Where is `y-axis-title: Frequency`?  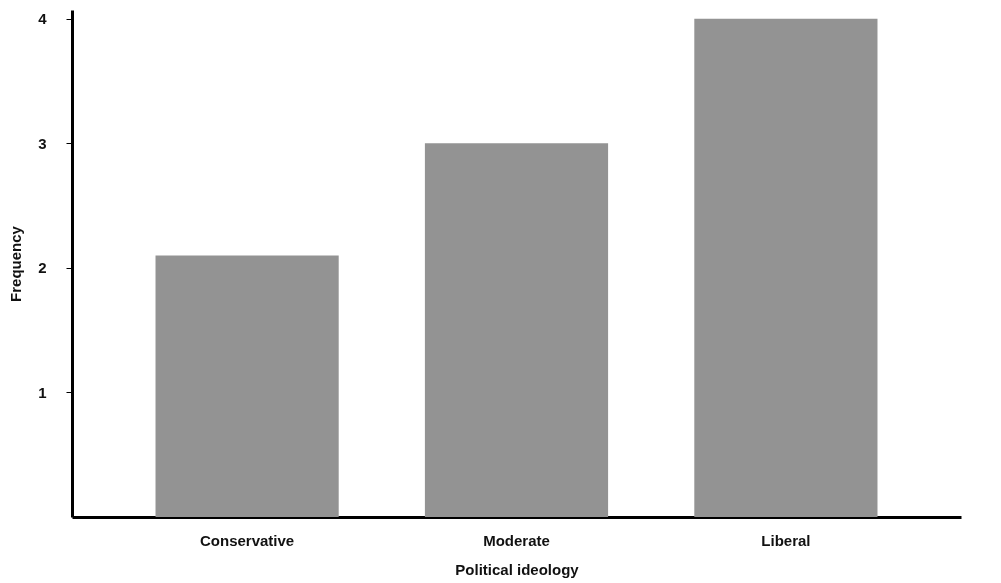 y-axis-title: Frequency is located at coordinates (16, 263).